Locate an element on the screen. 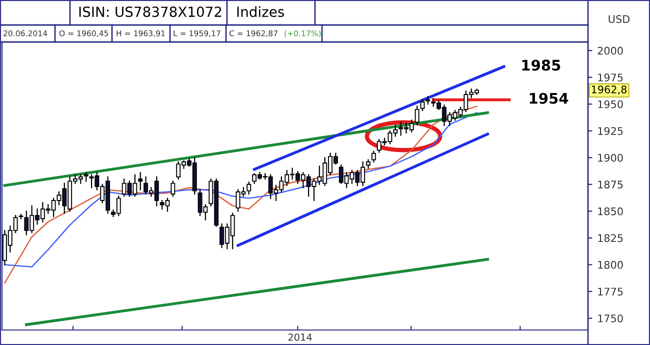  text: Indizes is located at coordinates (260, 12).